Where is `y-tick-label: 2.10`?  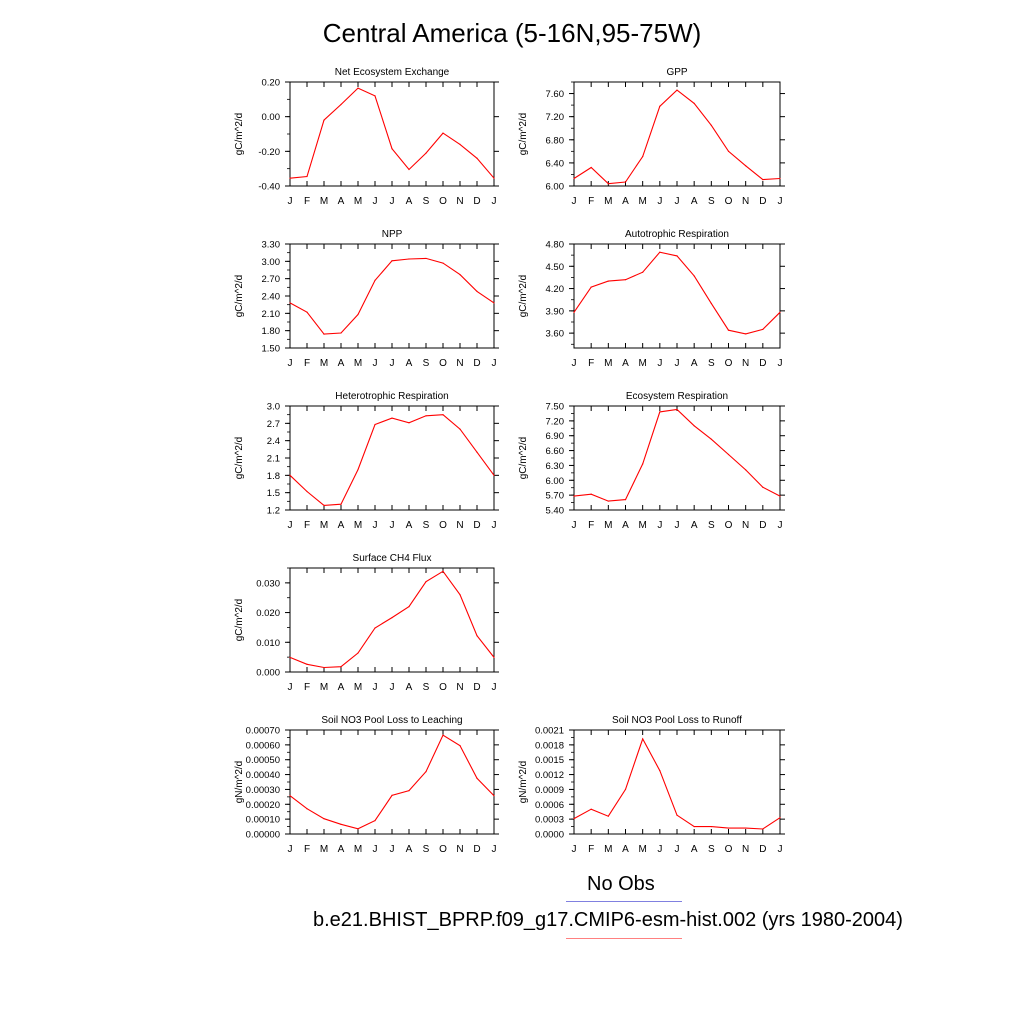
y-tick-label: 2.10 is located at coordinates (271, 314).